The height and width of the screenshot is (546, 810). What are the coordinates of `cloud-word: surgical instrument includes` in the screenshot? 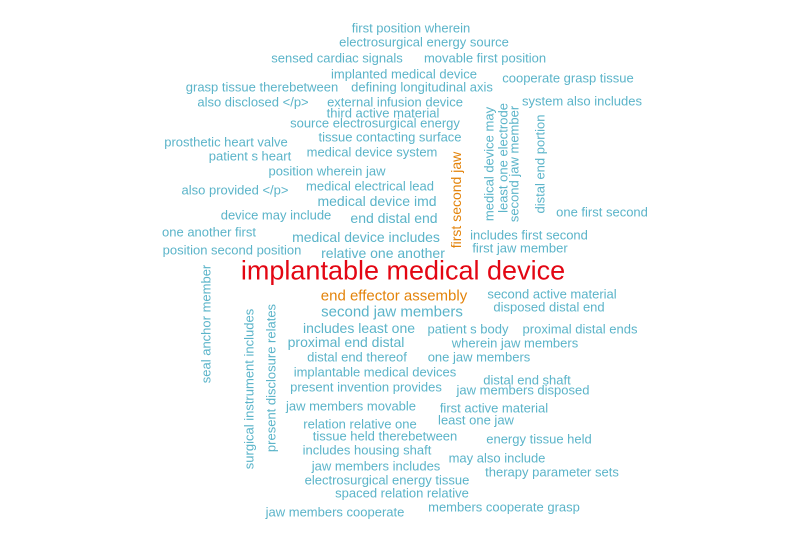 It's located at (249, 389).